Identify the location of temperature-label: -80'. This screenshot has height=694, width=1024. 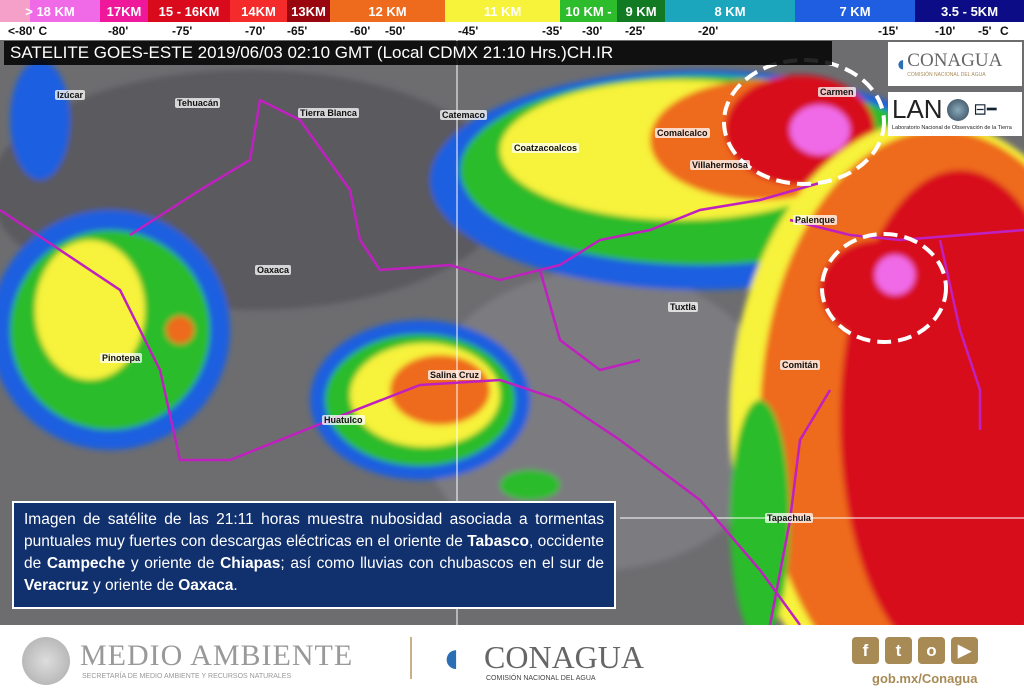
(118, 31).